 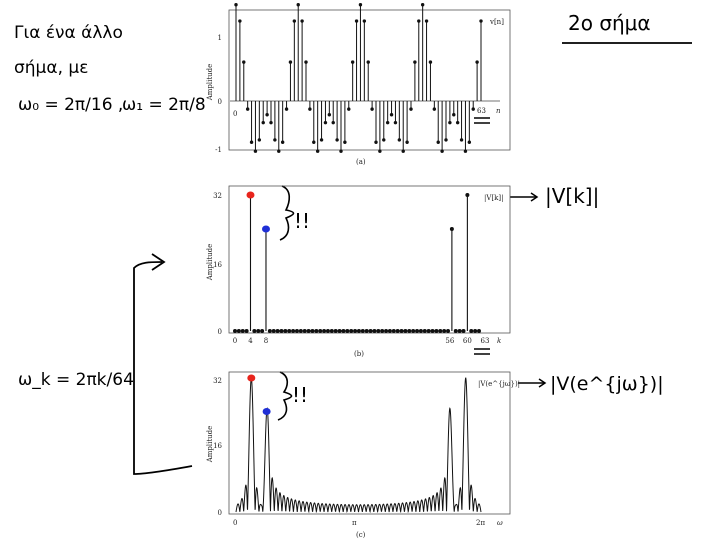 I want to click on chart-c-caption: (c), so click(x=361, y=535).